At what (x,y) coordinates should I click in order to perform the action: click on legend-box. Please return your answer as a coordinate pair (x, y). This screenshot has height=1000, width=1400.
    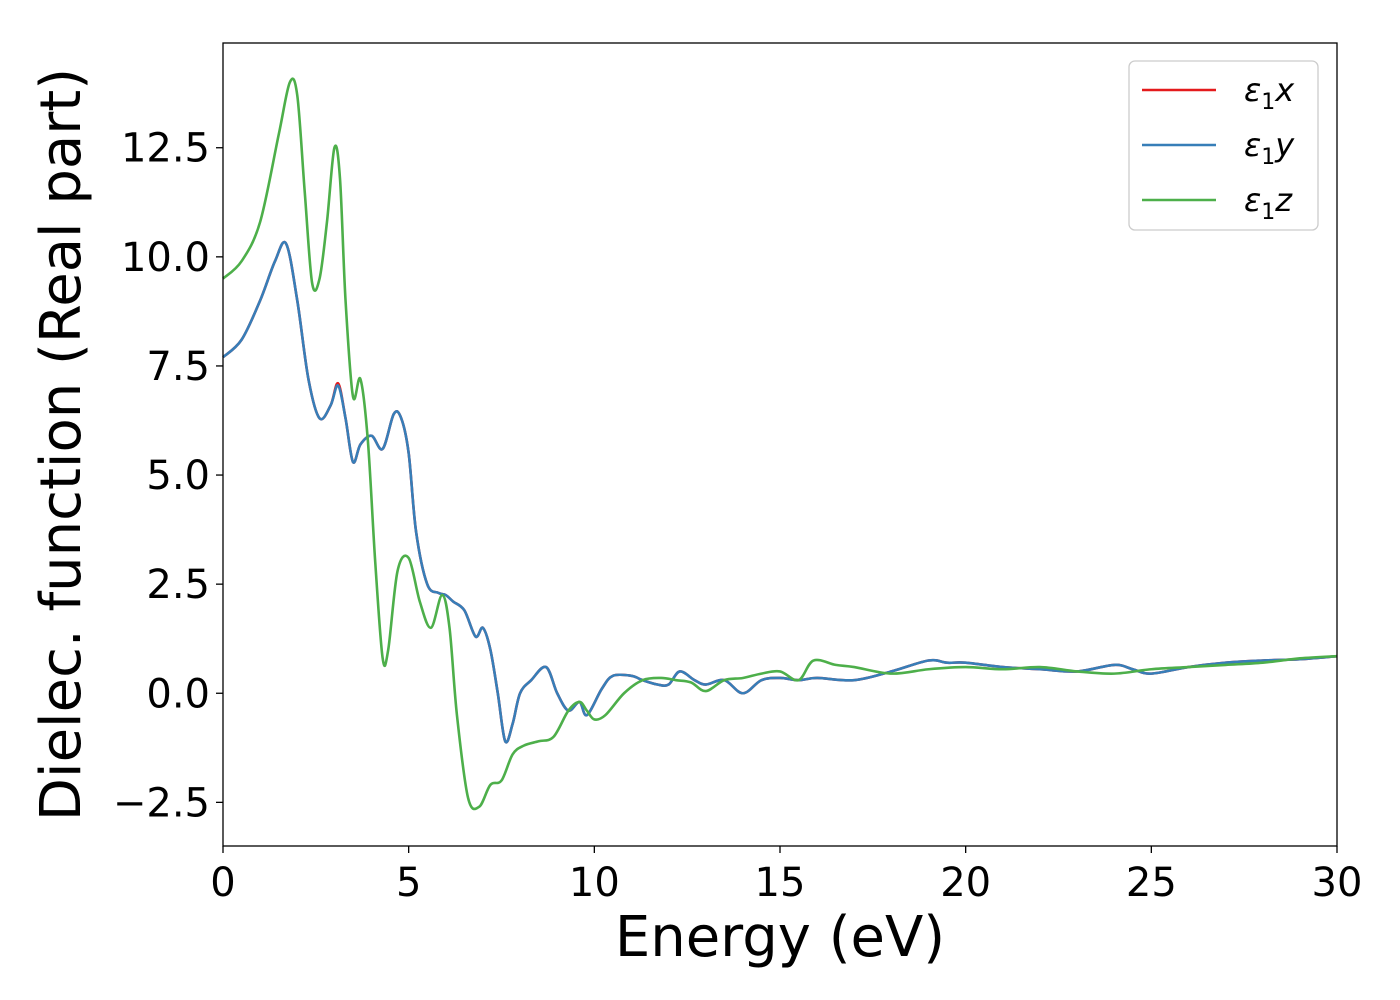
    Looking at the image, I should click on (1223, 145).